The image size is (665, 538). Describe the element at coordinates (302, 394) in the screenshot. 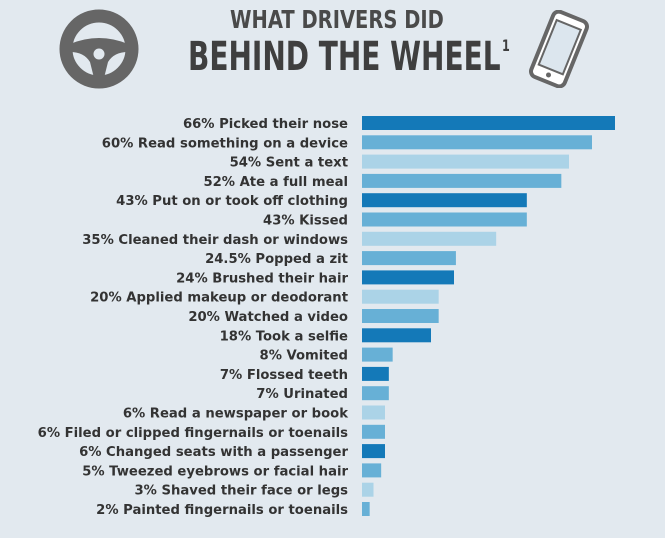

I see `bar-label-14: 7% Urinated` at that location.